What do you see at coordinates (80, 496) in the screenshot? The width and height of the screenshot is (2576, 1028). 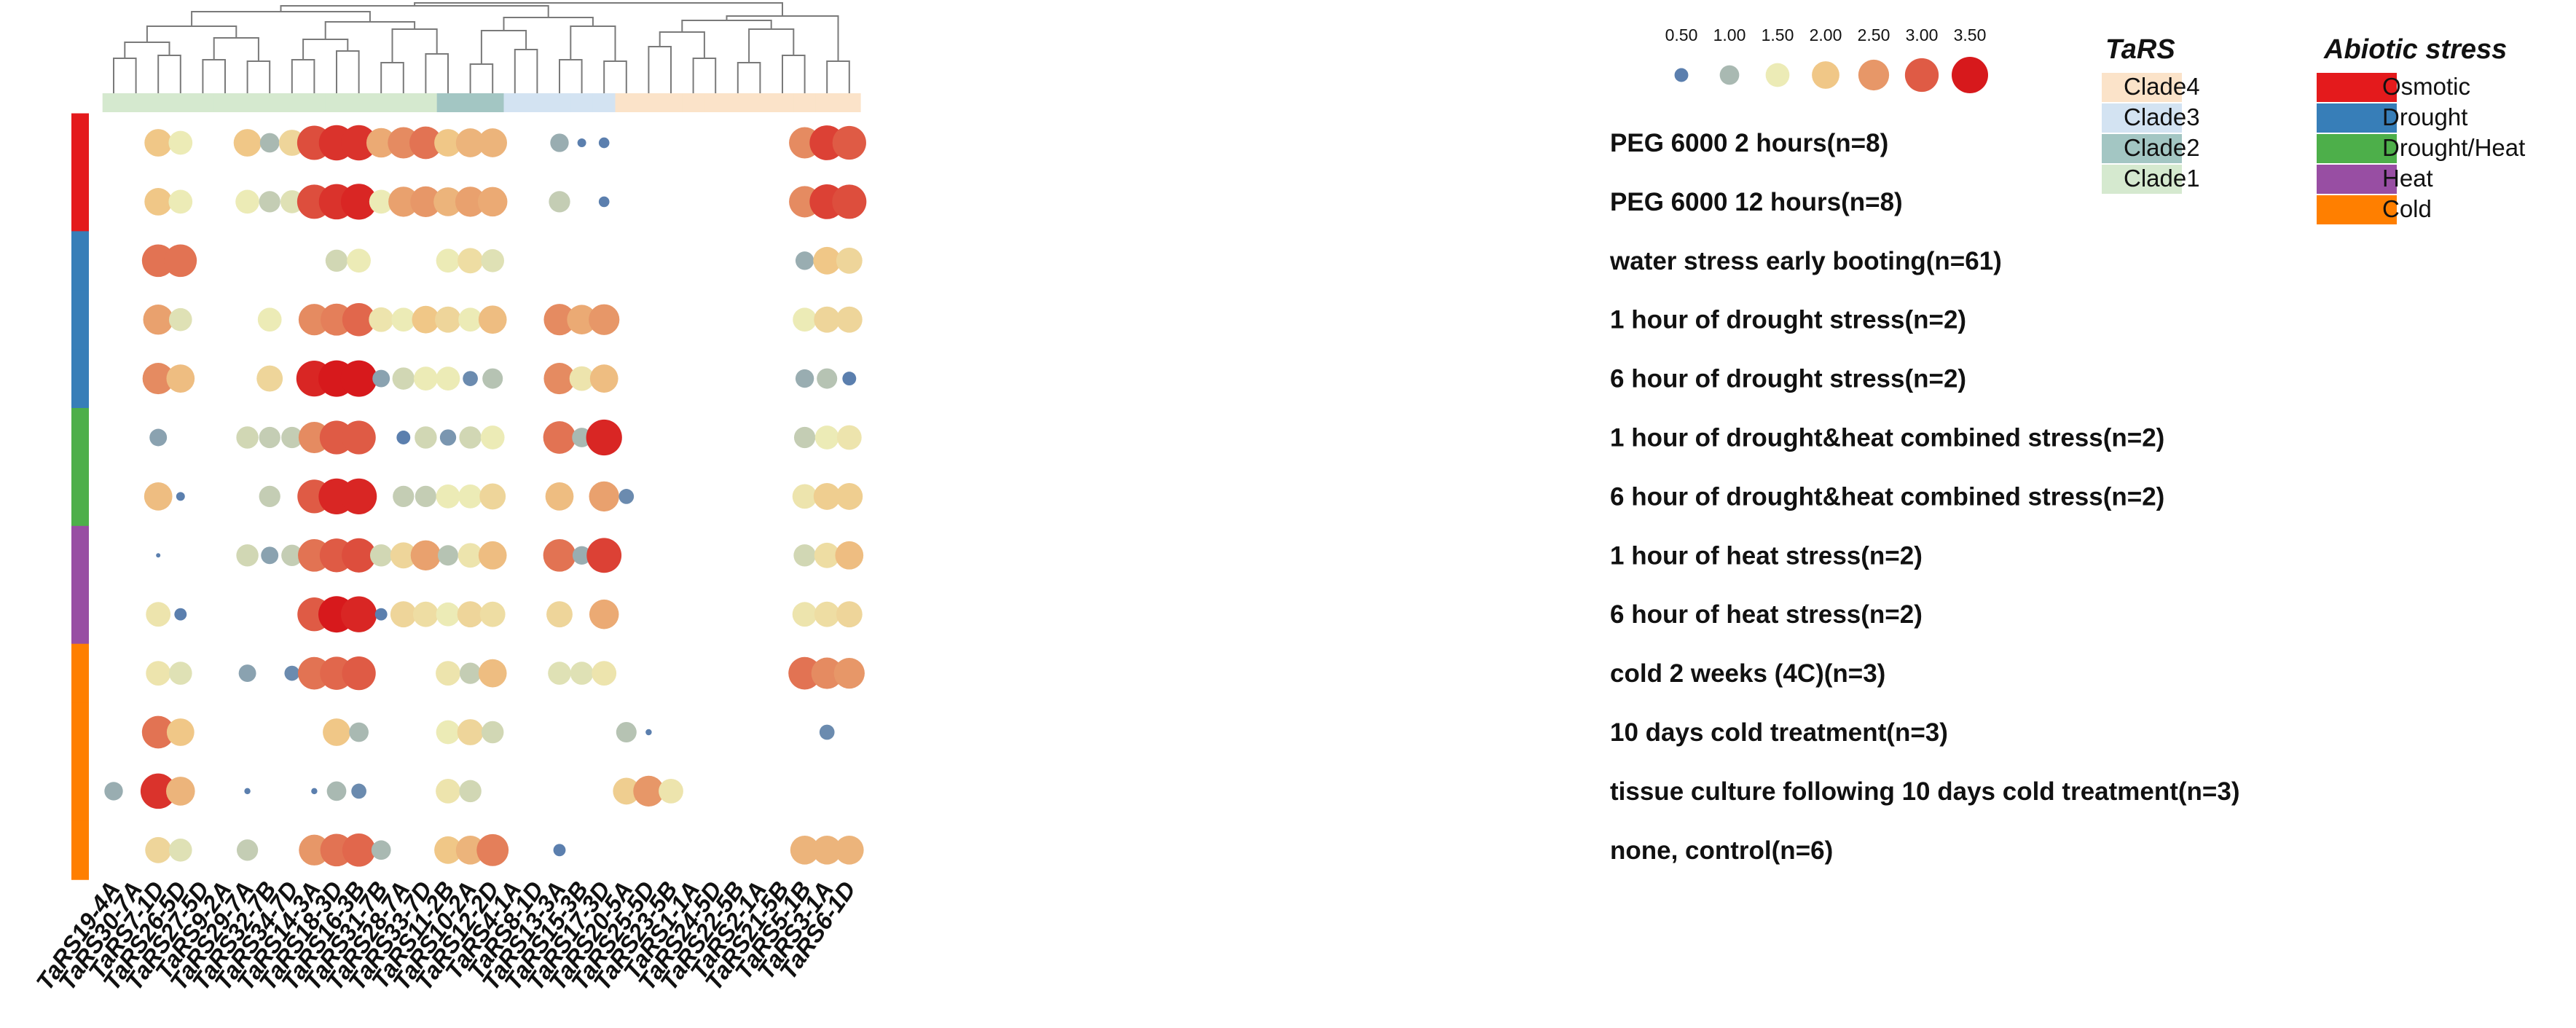 I see `stress-annotation-bar` at bounding box center [80, 496].